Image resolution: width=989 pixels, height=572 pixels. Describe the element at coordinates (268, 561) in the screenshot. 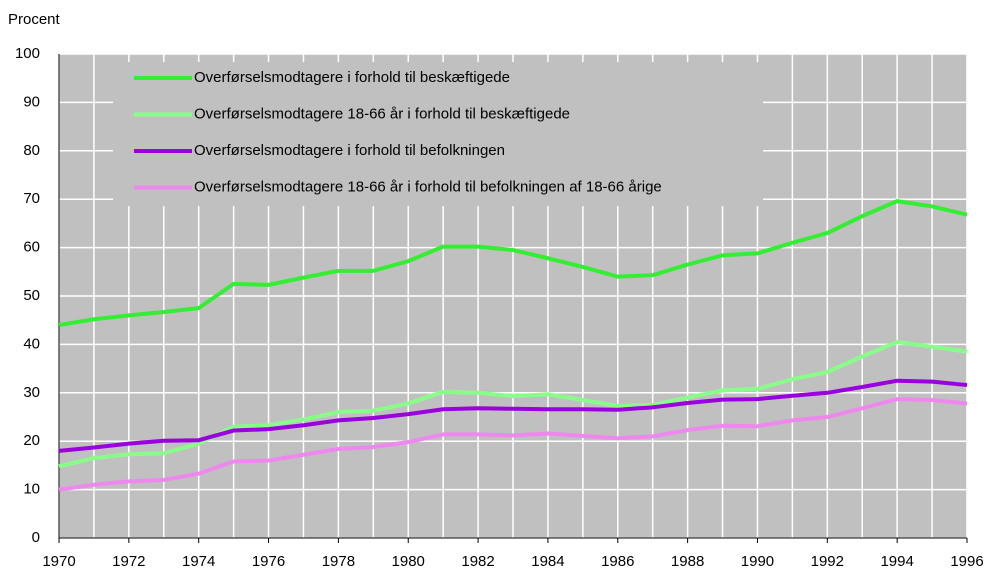

I see `x-tick-label: 1976` at that location.